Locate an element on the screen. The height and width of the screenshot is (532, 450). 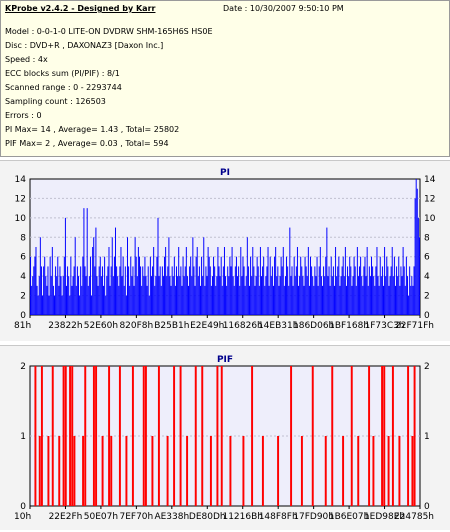
y-tick-label-right: 1 is located at coordinates (427, 437).